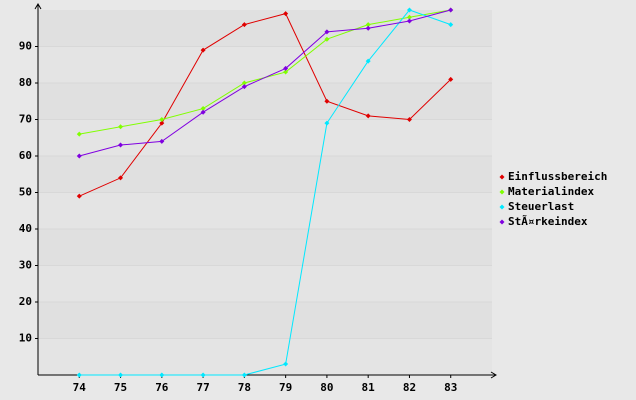 Image resolution: width=636 pixels, height=400 pixels. What do you see at coordinates (493, 375) in the screenshot?
I see `x-axis-arrow` at bounding box center [493, 375].